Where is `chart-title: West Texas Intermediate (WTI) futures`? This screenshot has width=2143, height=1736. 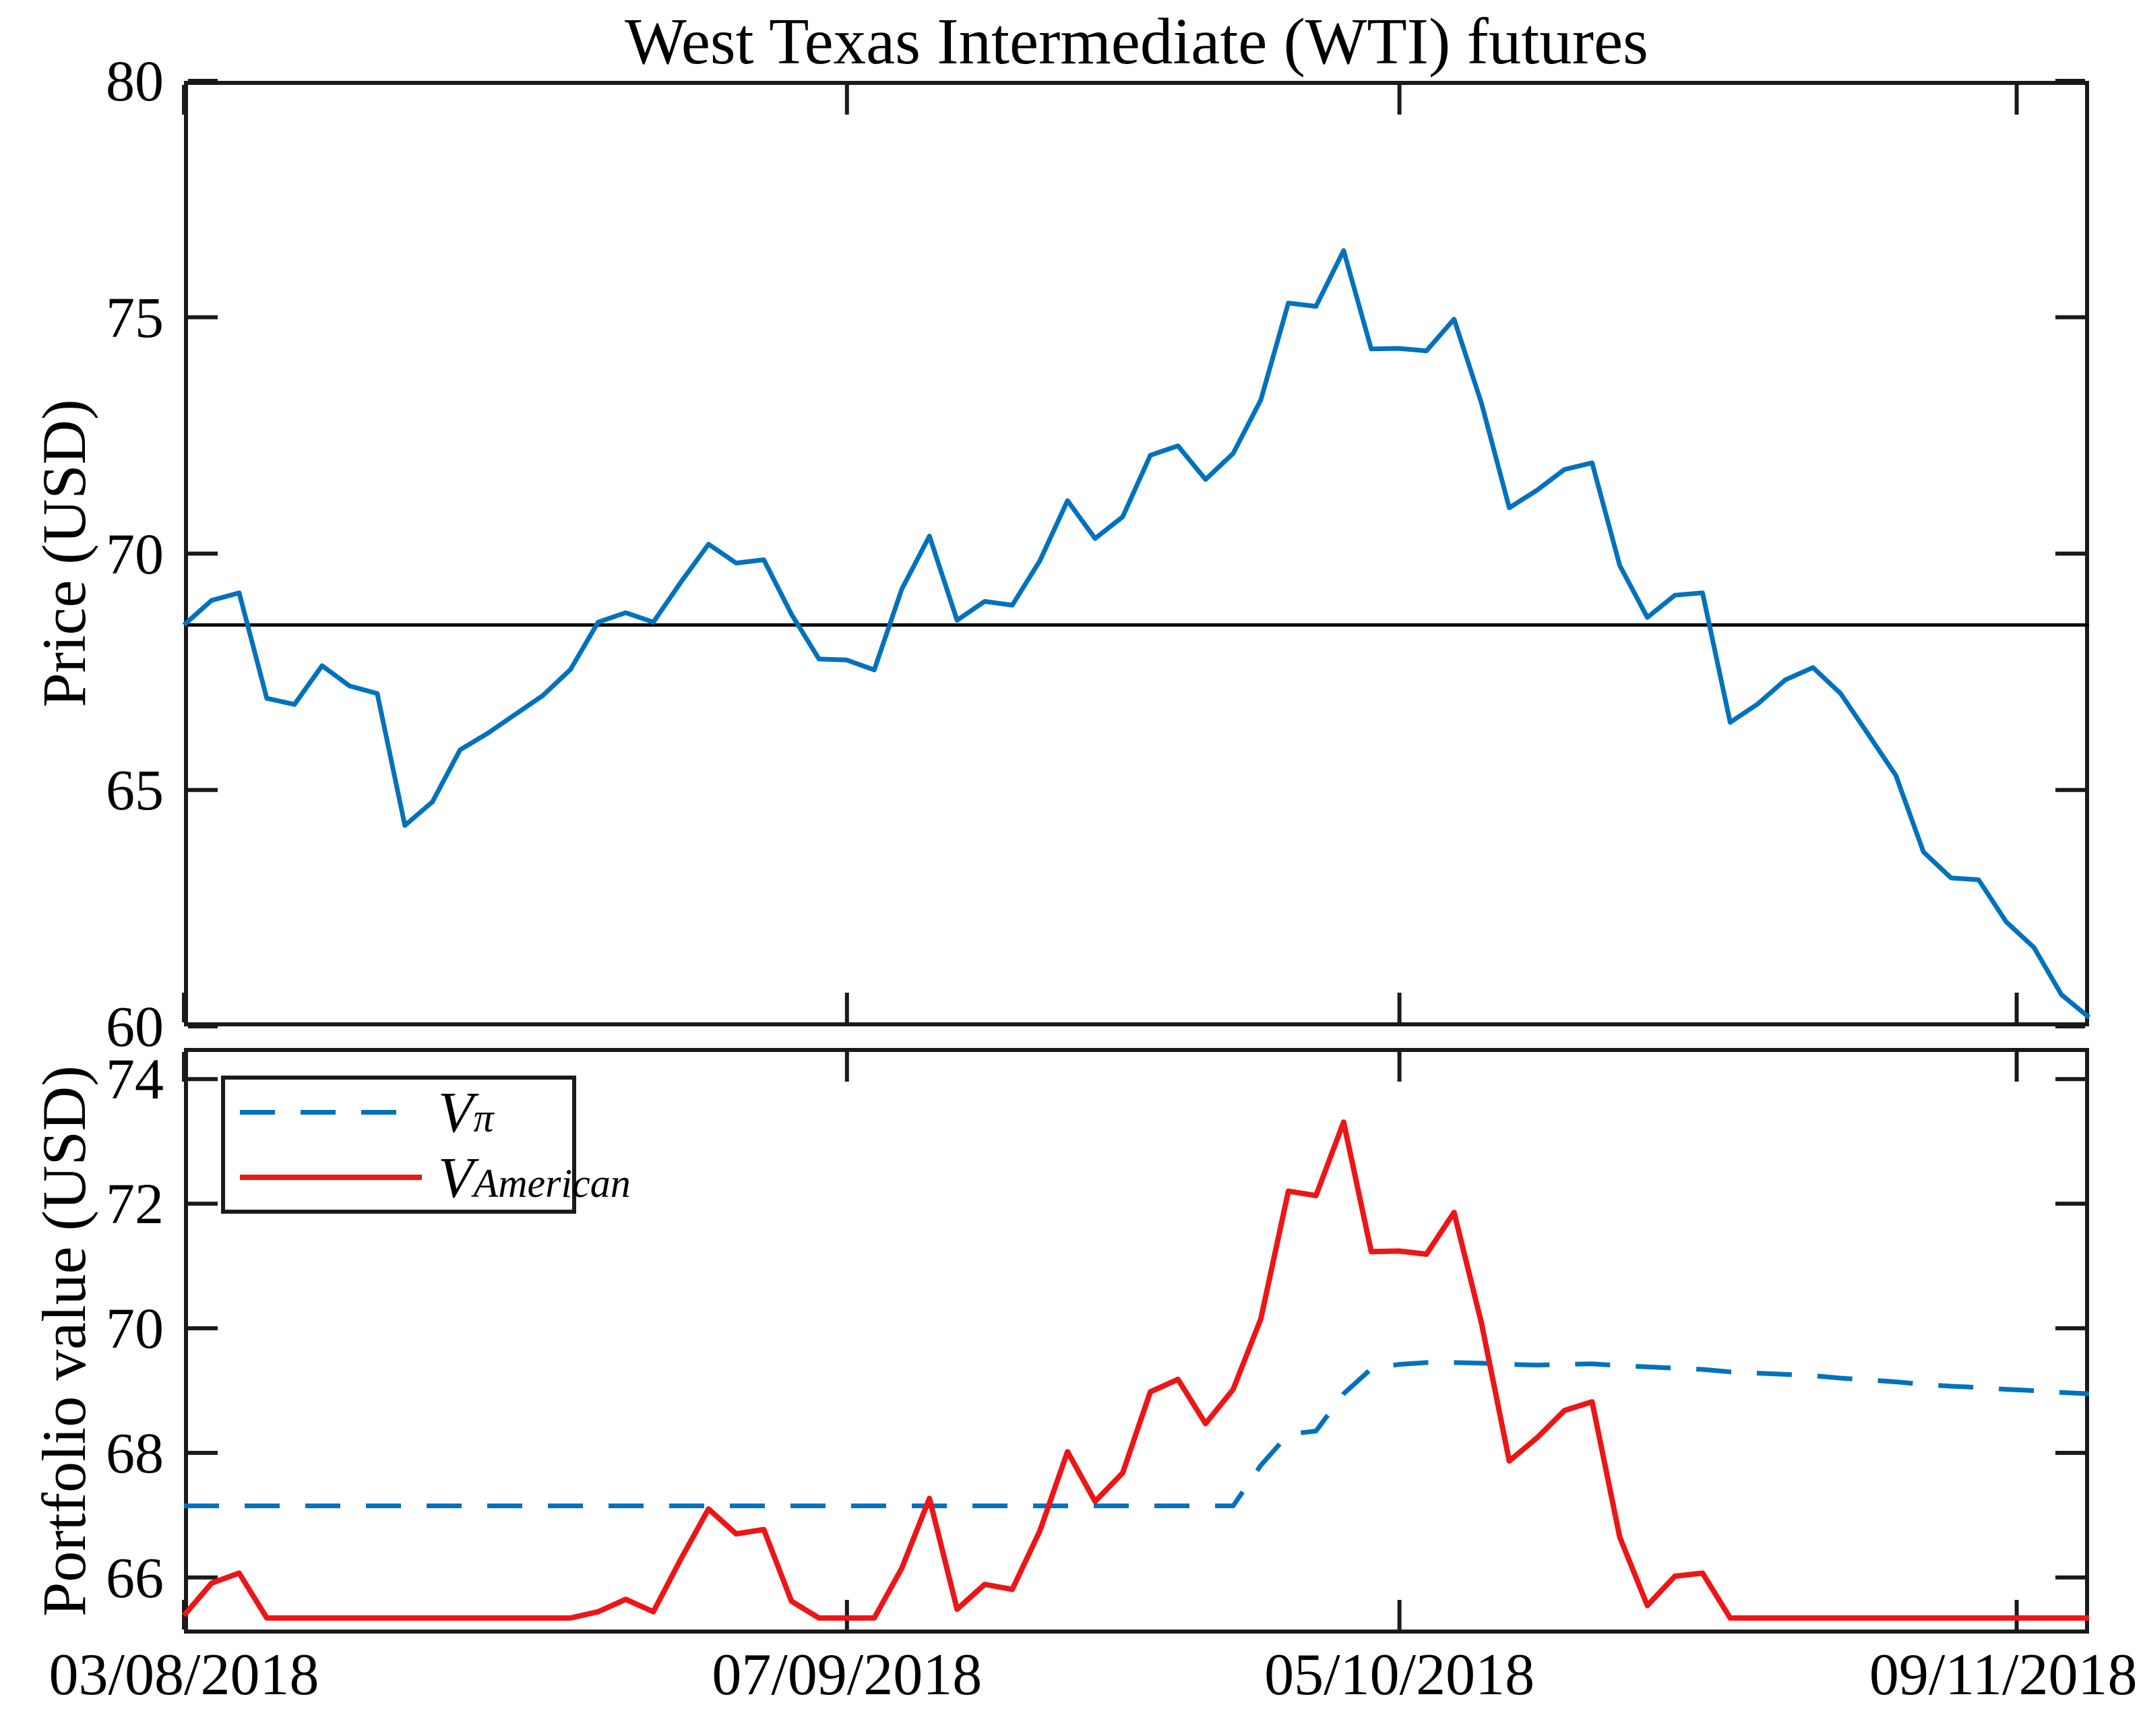
chart-title: West Texas Intermediate (WTI) futures is located at coordinates (1136, 41).